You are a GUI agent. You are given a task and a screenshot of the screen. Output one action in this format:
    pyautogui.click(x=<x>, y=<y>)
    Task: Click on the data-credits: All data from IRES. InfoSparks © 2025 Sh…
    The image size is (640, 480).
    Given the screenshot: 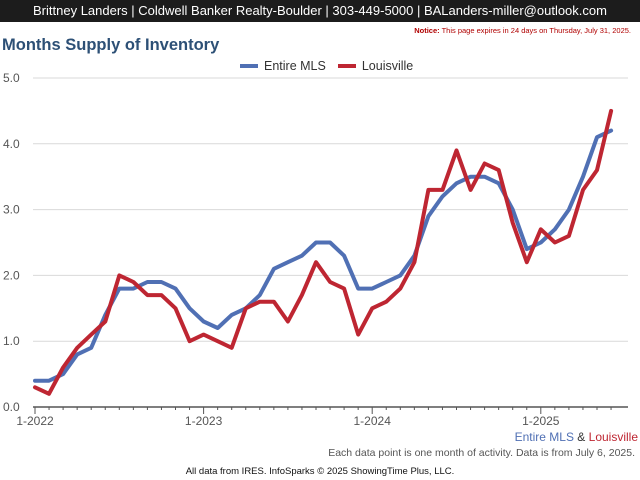 What is the action you would take?
    pyautogui.click(x=320, y=471)
    